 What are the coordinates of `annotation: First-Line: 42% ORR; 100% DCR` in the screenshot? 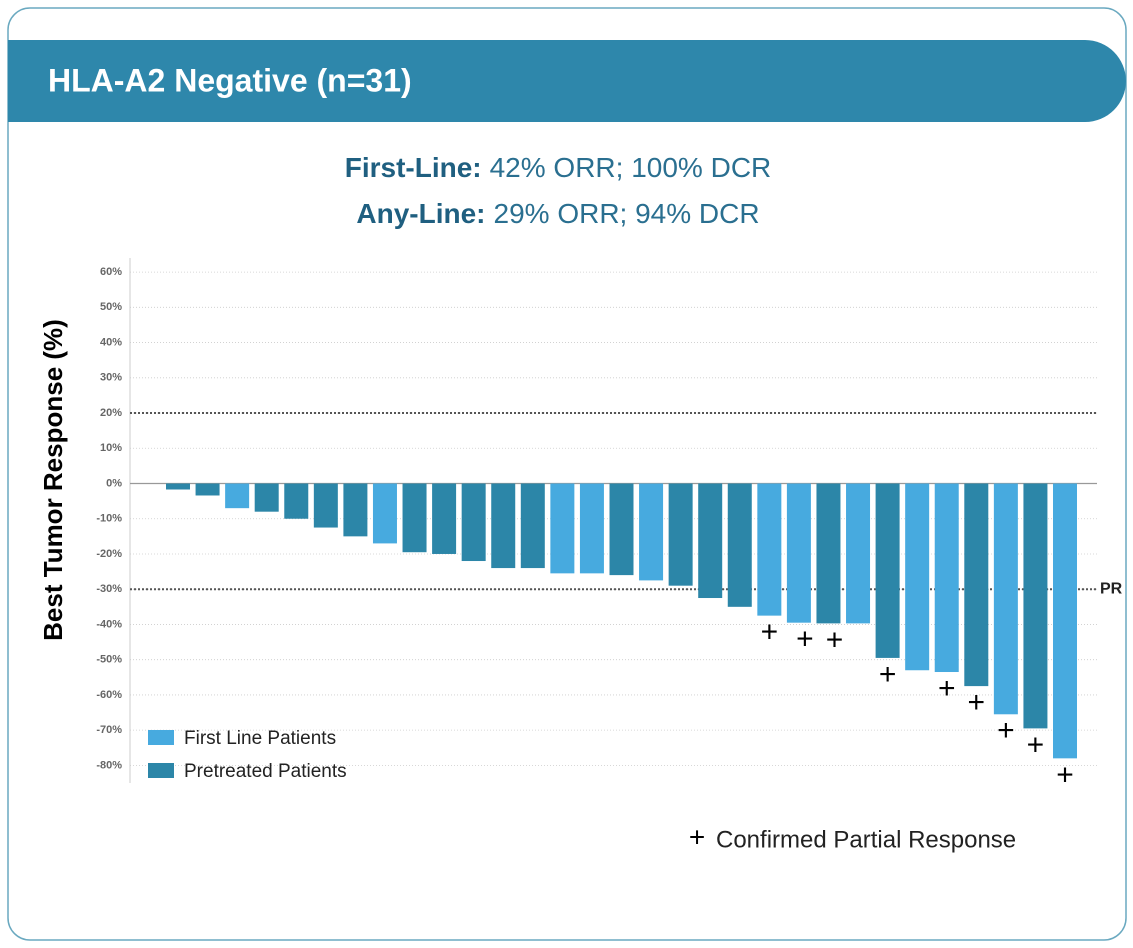 It's located at (558, 167).